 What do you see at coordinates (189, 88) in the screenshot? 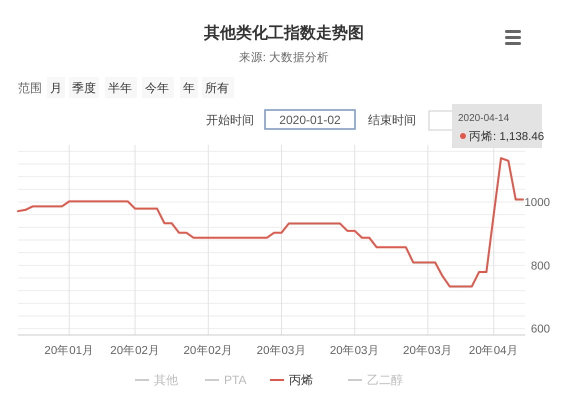
I see `text: 年` at bounding box center [189, 88].